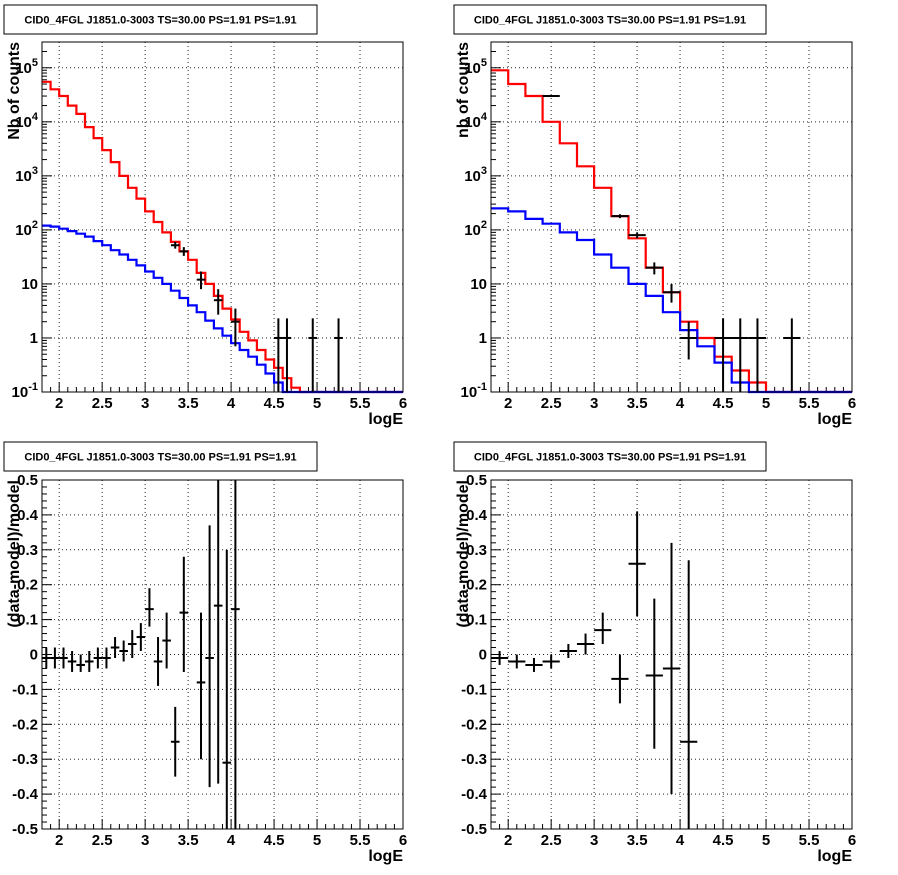  Describe the element at coordinates (28, 515) in the screenshot. I see `y-tick-label: 0.4` at that location.